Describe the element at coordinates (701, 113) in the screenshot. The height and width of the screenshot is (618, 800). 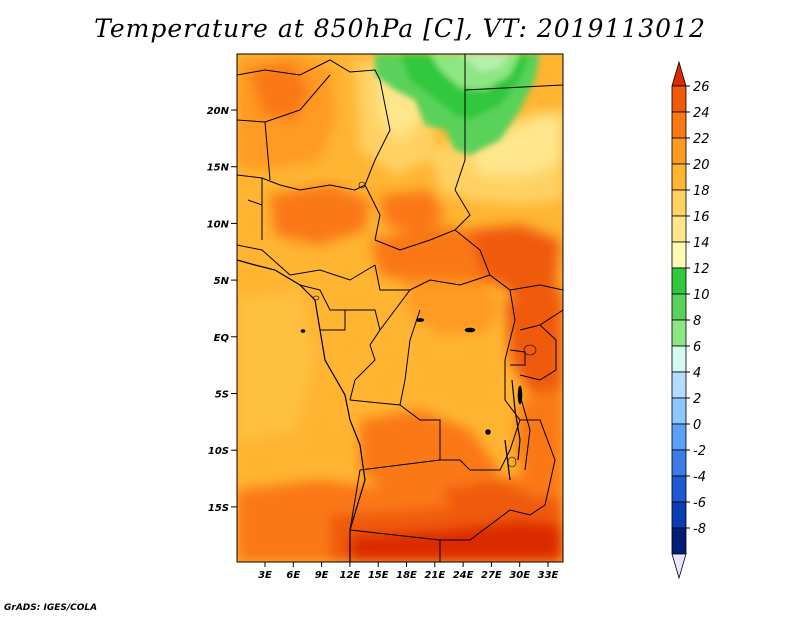
I see `colorbar-label: 24` at that location.